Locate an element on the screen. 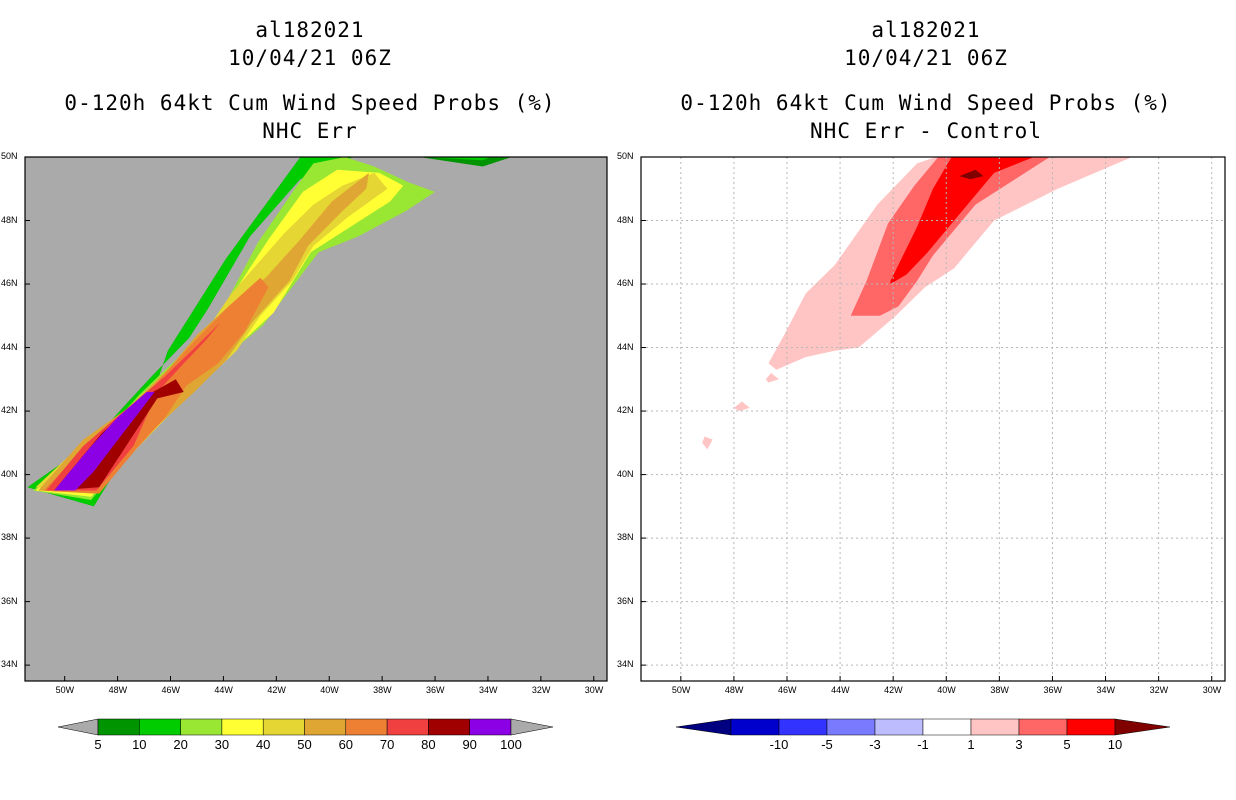  colorbar-label: -3 is located at coordinates (875, 744).